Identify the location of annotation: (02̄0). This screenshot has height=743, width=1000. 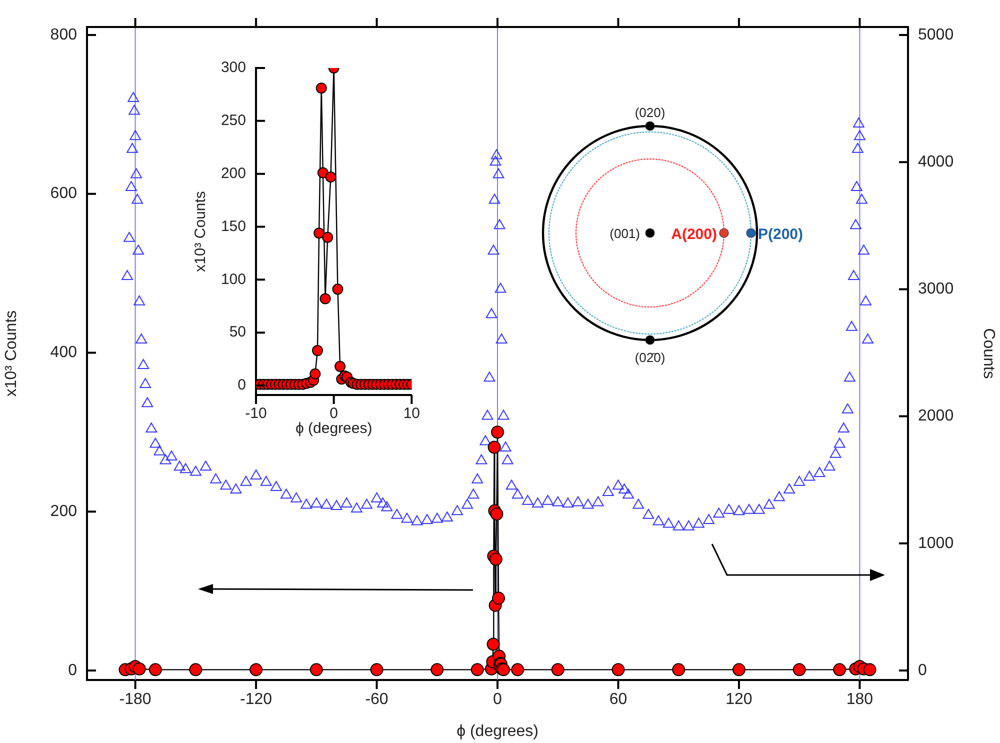
(650, 357).